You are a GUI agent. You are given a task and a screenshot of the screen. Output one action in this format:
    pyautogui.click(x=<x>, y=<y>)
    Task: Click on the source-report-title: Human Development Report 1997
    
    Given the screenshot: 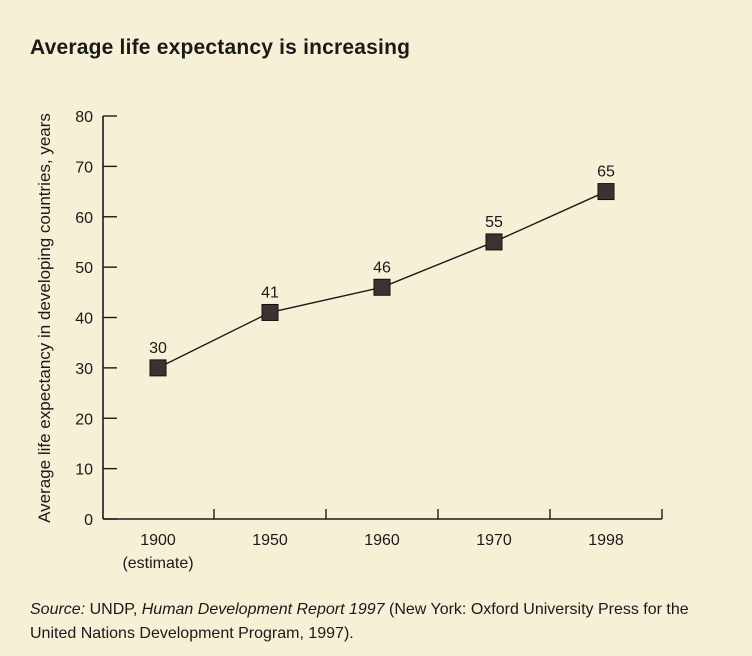 What is the action you would take?
    pyautogui.click(x=263, y=609)
    